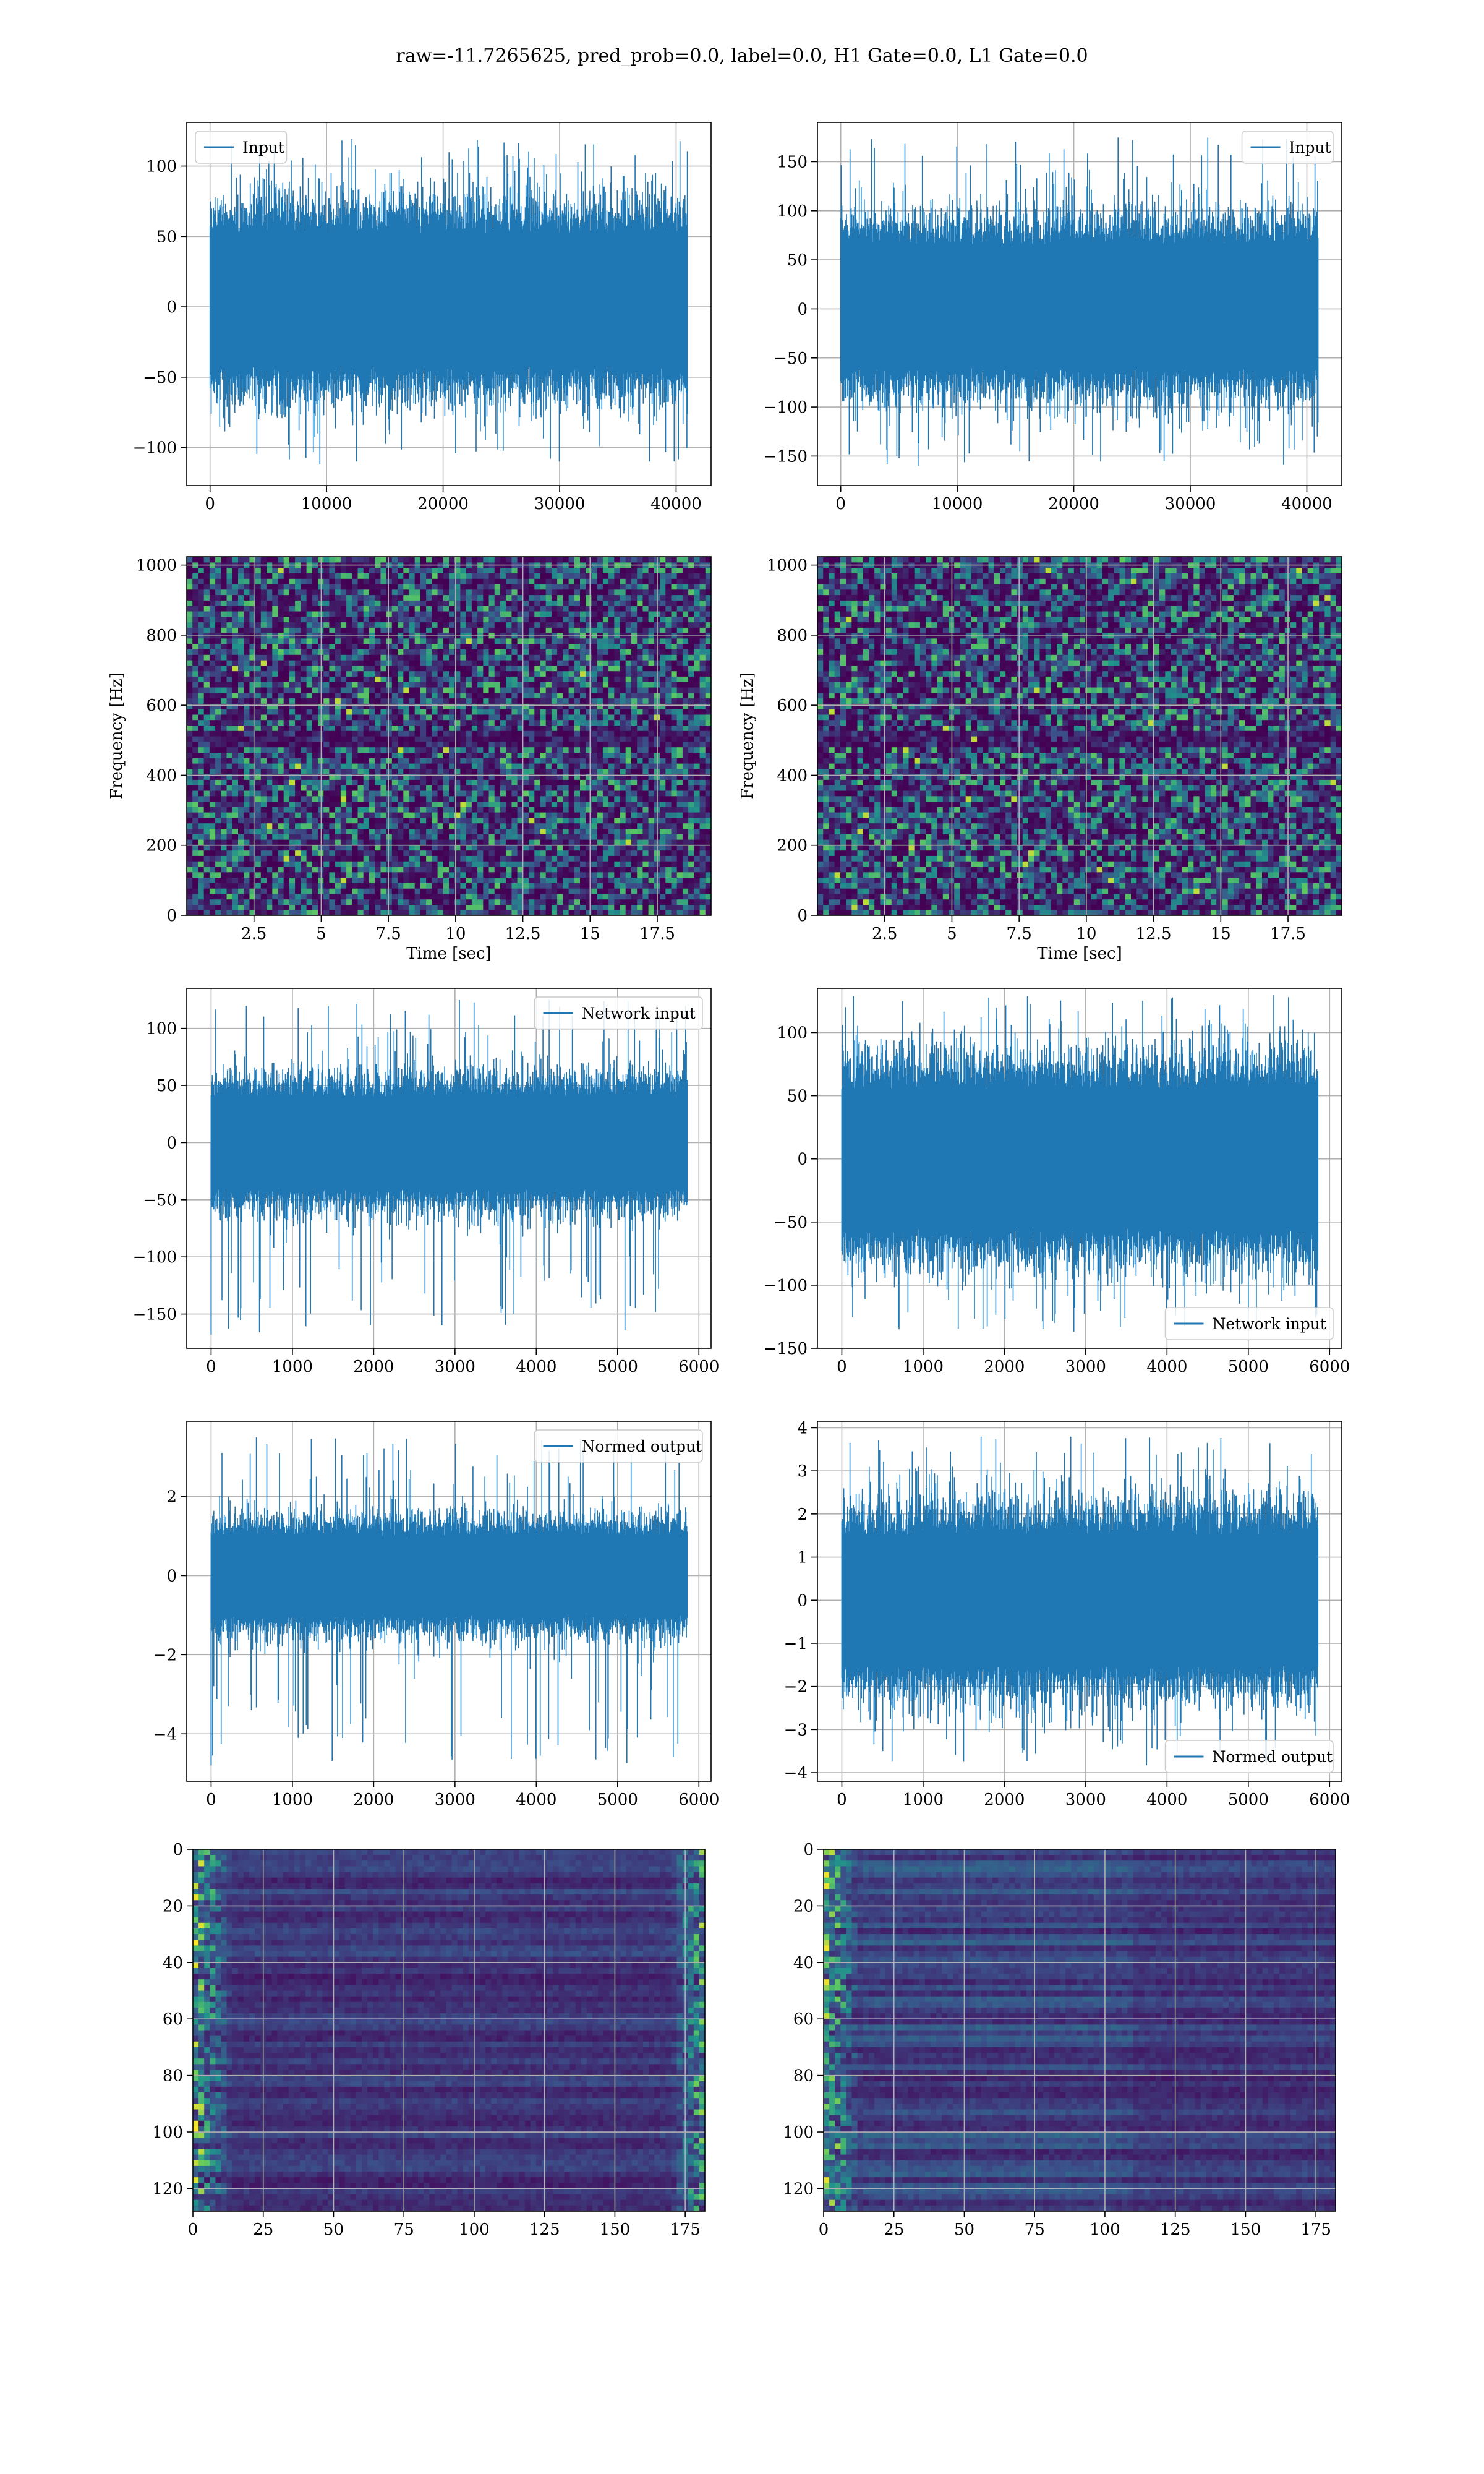 The height and width of the screenshot is (2474, 1484). What do you see at coordinates (1079, 1602) in the screenshot?
I see `row4-right-frame` at bounding box center [1079, 1602].